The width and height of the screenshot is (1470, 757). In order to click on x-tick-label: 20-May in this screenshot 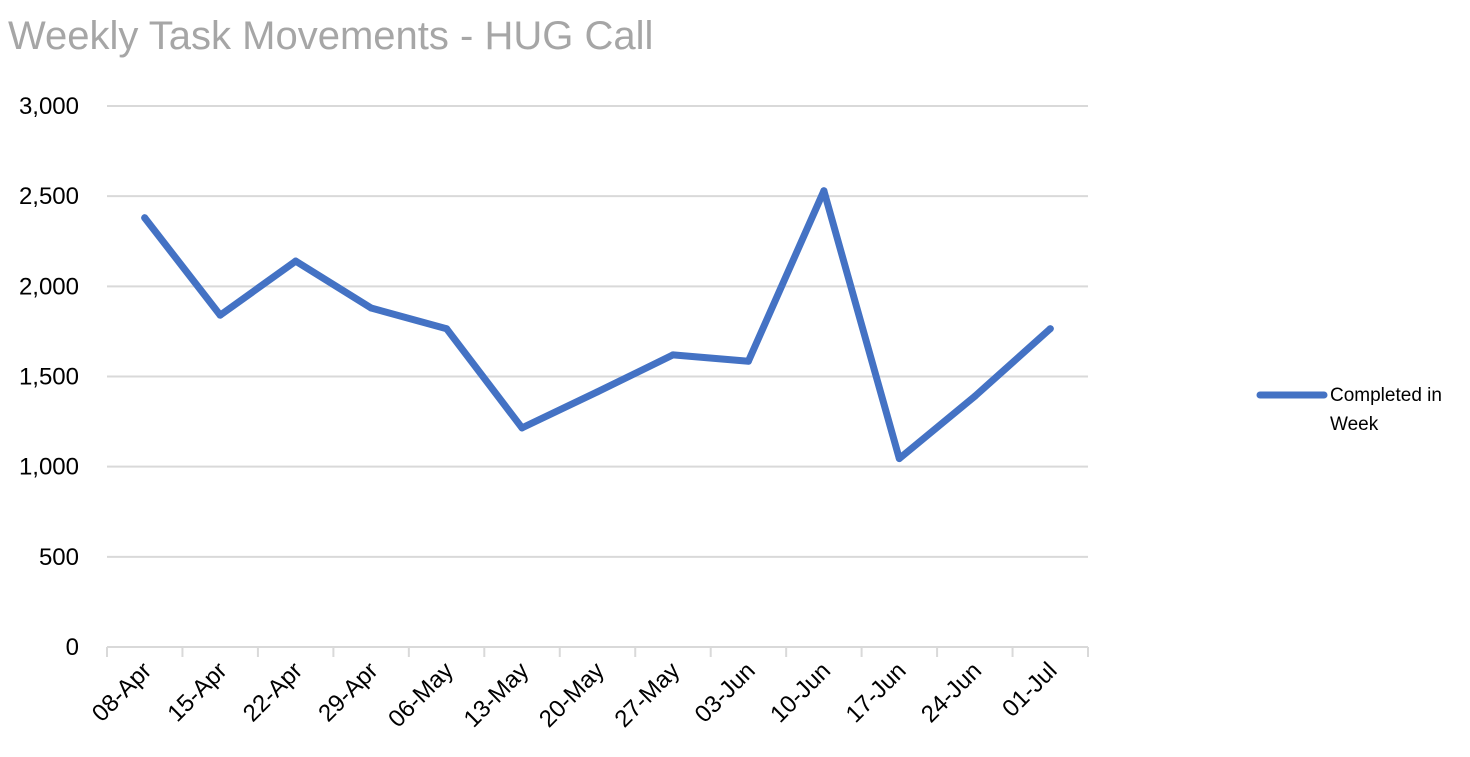, I will do `click(572, 695)`.